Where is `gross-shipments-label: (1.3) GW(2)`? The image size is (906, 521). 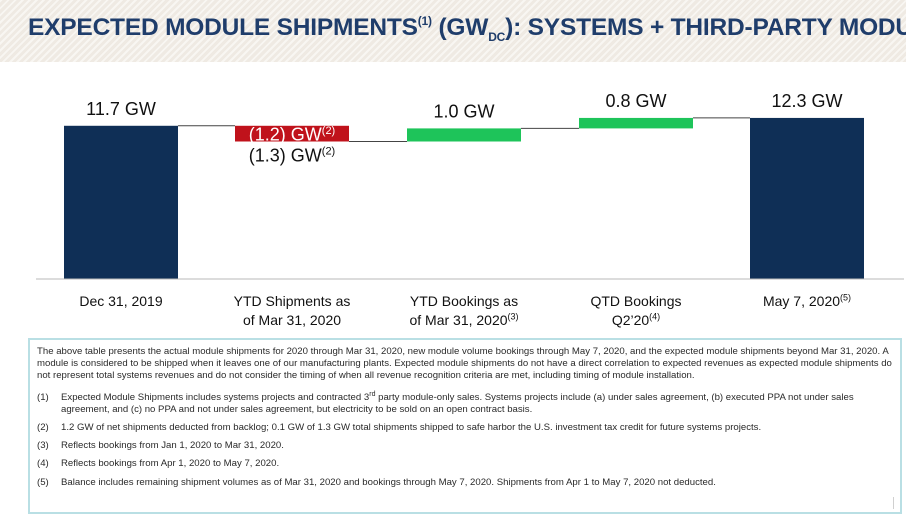
gross-shipments-label: (1.3) GW(2) is located at coordinates (292, 156).